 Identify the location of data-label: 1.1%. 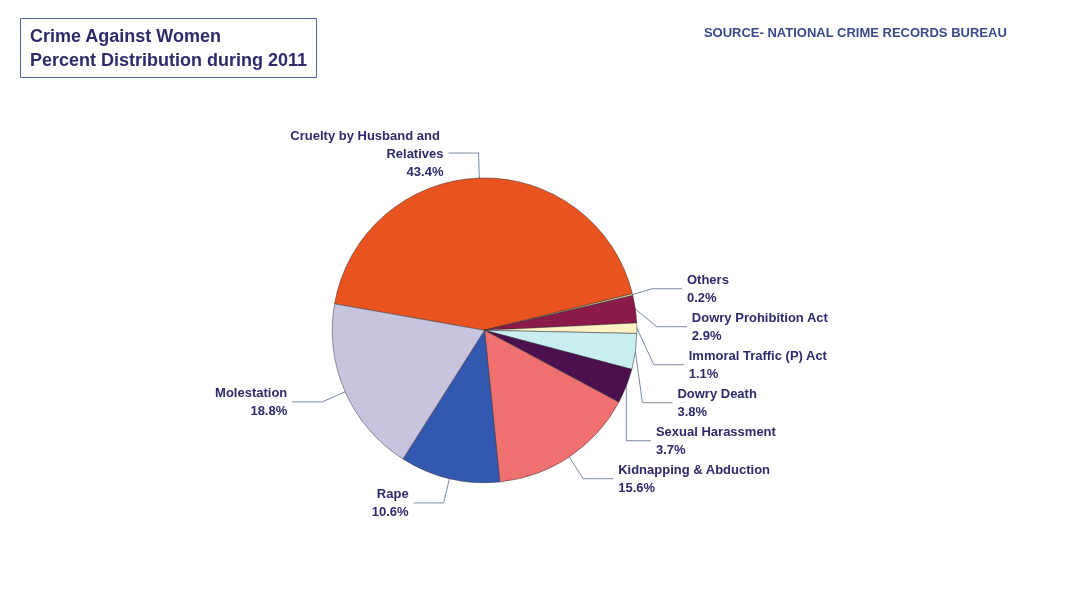
(703, 374).